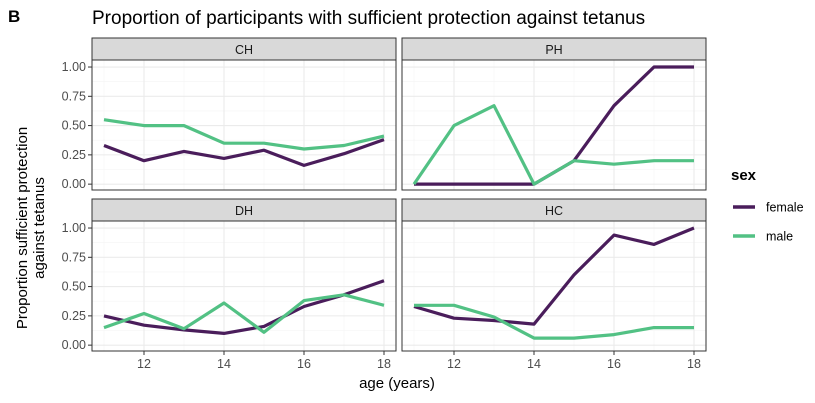 The width and height of the screenshot is (815, 403). Describe the element at coordinates (785, 208) in the screenshot. I see `legend-label-female: female` at that location.